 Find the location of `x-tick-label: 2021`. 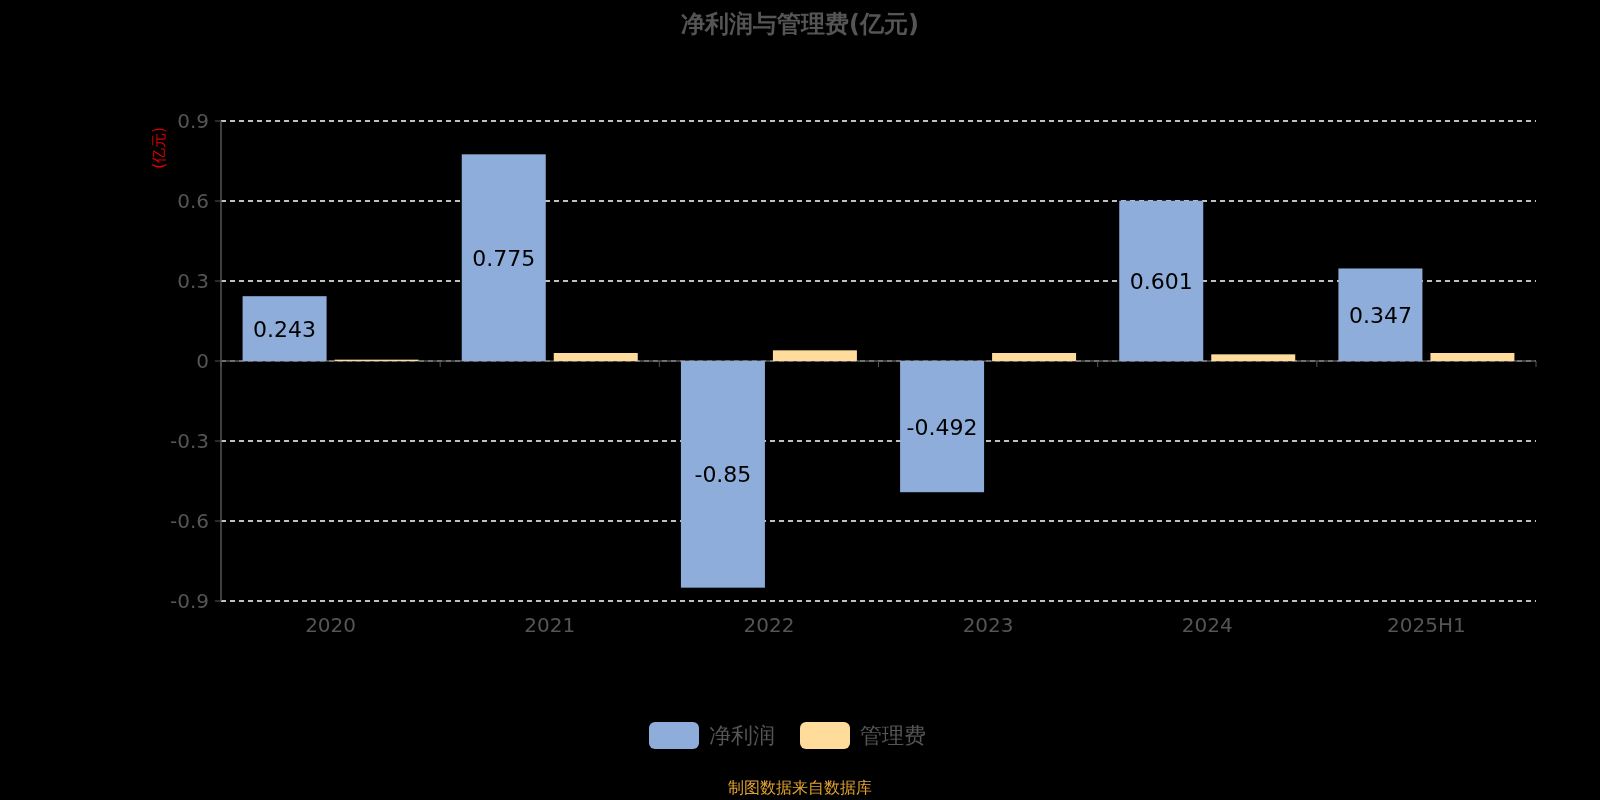

x-tick-label: 2021 is located at coordinates (550, 625).